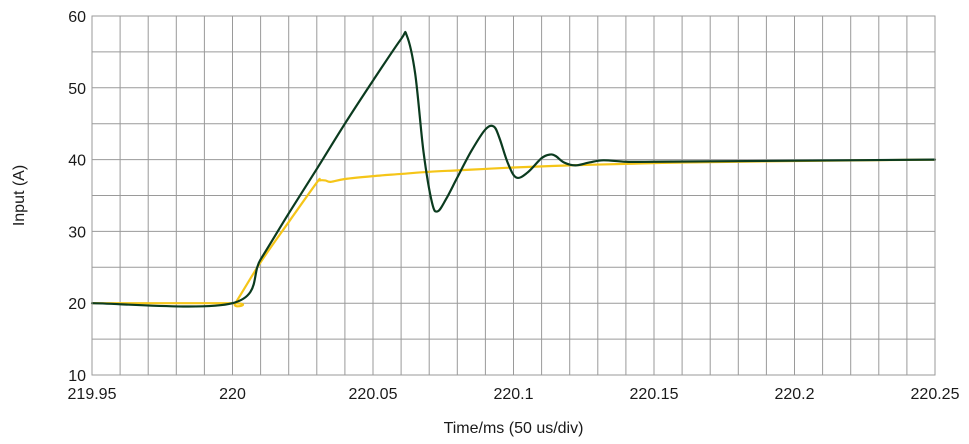  I want to click on x-axis-ticks: 219.95 220 220.05 220.1 220.15 220.2 220.25, so click(514, 394).